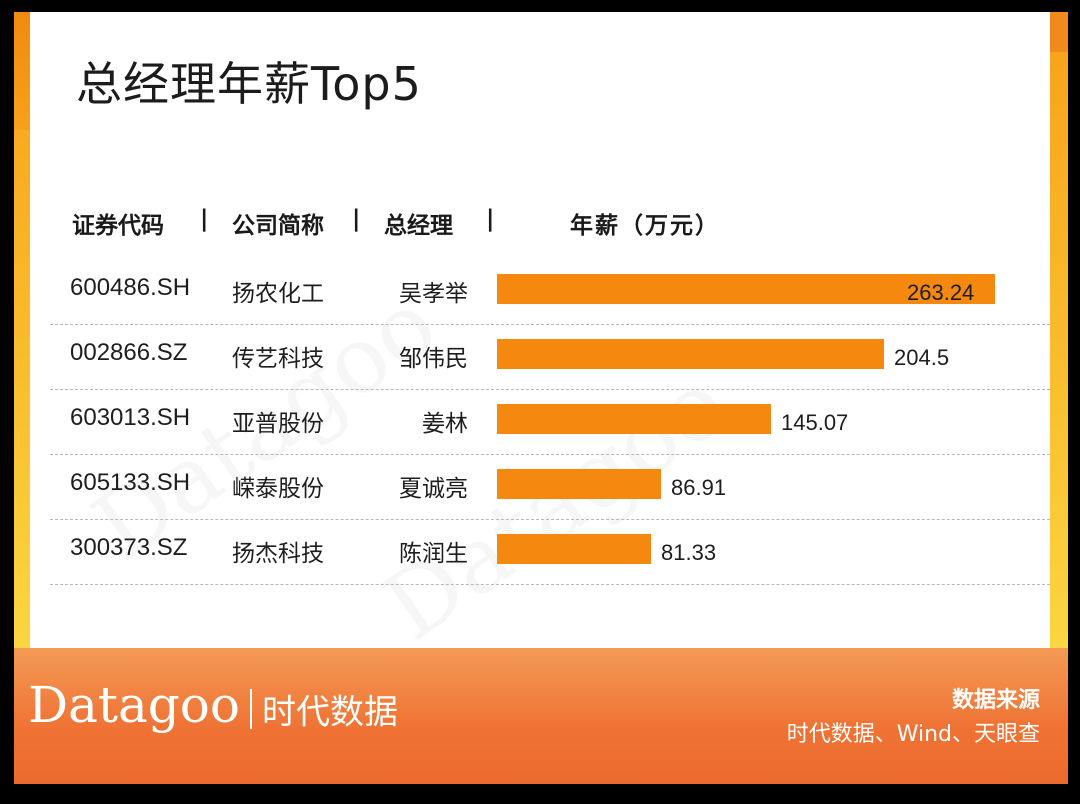  I want to click on source-text: 时代数据、Wind、天眼查, so click(913, 734).